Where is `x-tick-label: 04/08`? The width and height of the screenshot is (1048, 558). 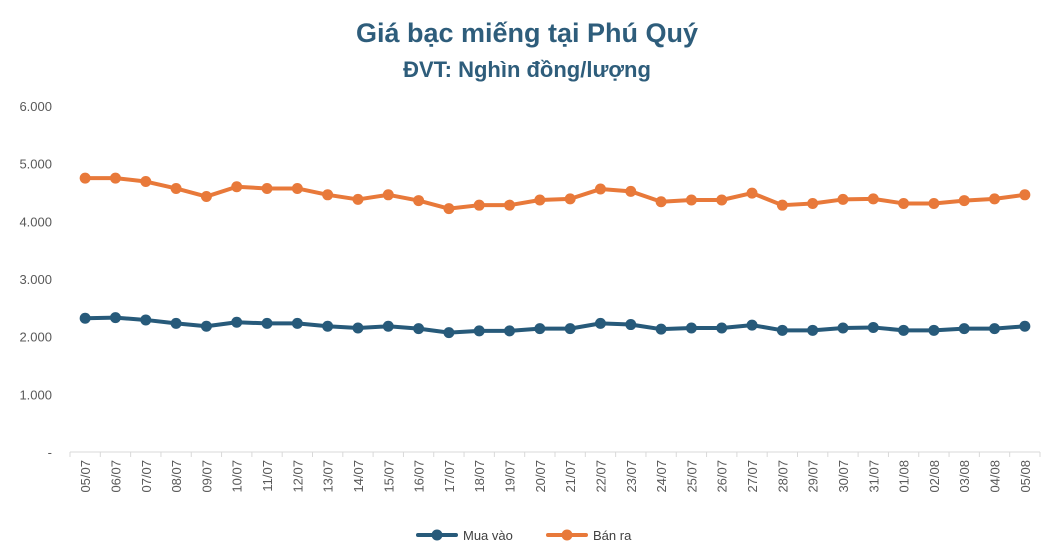
x-tick-label: 04/08 is located at coordinates (995, 476).